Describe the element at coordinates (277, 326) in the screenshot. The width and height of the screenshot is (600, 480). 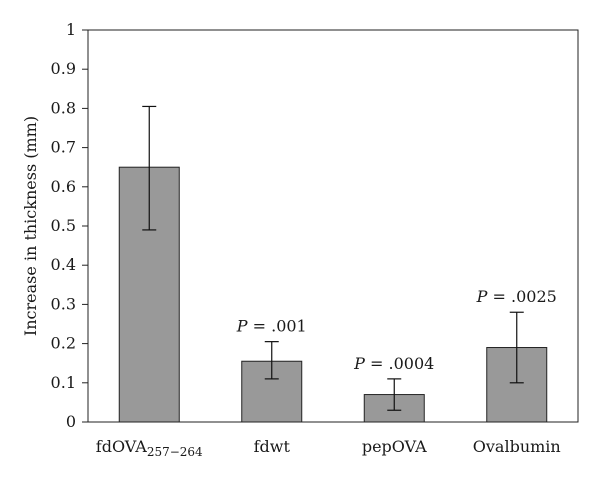
I see `p-value: = .001` at that location.